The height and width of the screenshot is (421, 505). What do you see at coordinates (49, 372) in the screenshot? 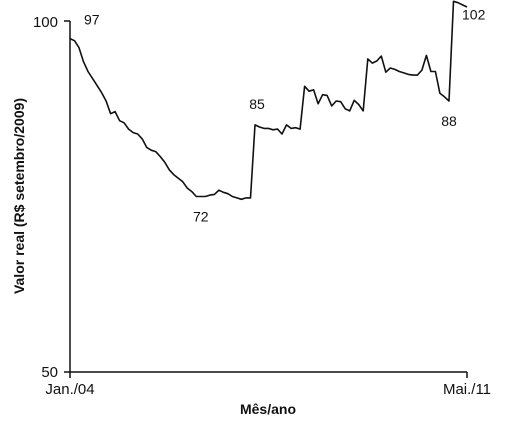
I see `y-tick-label-50: 50` at bounding box center [49, 372].